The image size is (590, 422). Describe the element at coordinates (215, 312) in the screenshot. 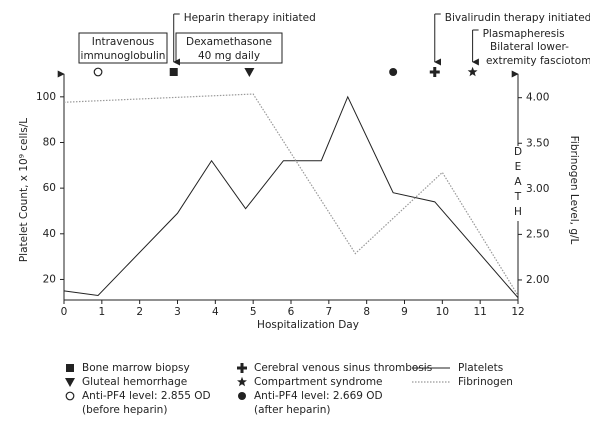

I see `x-tick-label: 4` at that location.